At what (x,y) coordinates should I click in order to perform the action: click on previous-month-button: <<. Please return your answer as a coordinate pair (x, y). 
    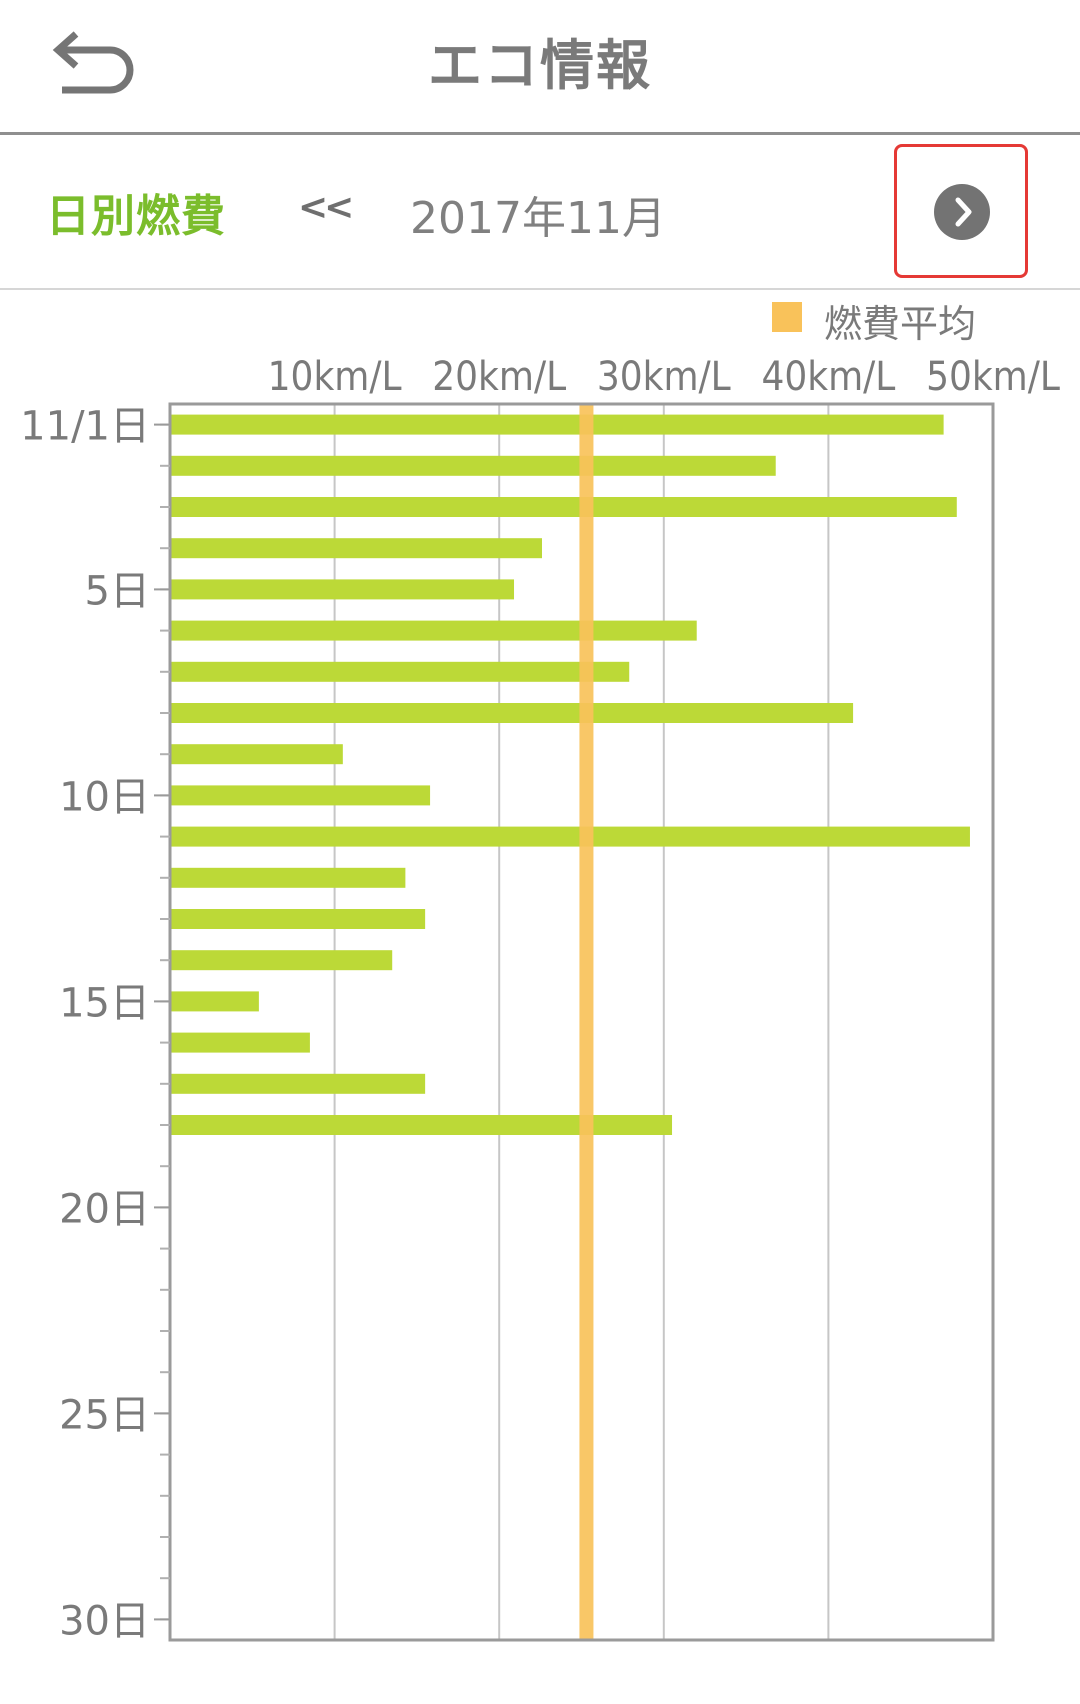
    Looking at the image, I should click on (326, 207).